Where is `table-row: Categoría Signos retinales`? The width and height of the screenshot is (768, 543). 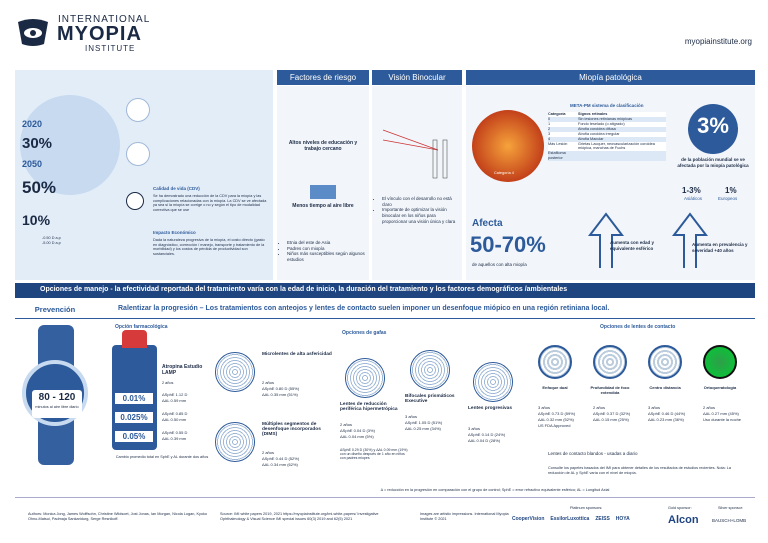 table-row: Categoría Signos retinales is located at coordinates (607, 114).